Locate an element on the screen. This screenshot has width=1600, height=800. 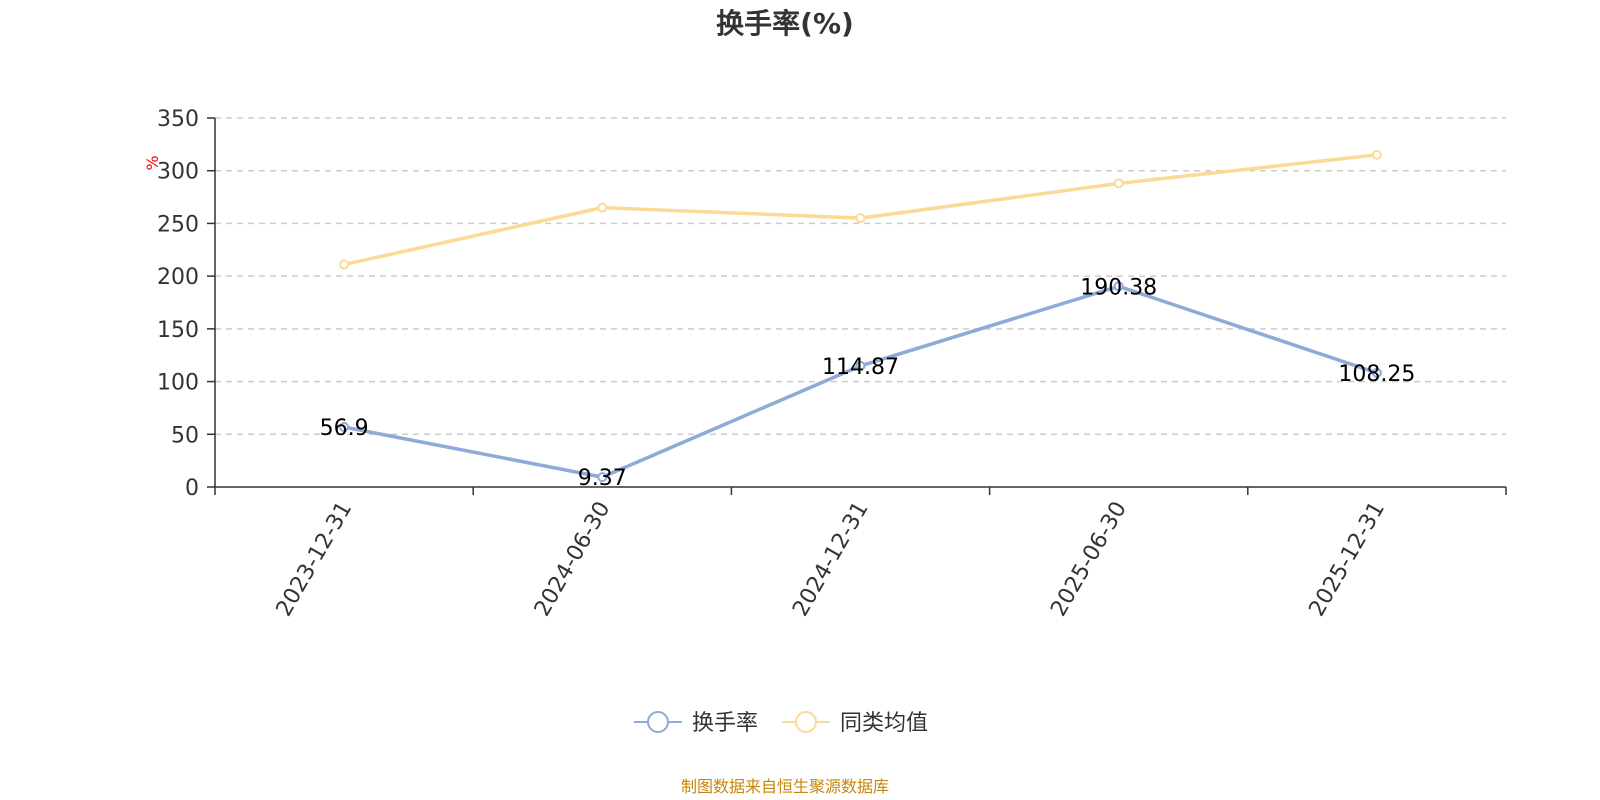
y-tick-label: 50 is located at coordinates (185, 435).